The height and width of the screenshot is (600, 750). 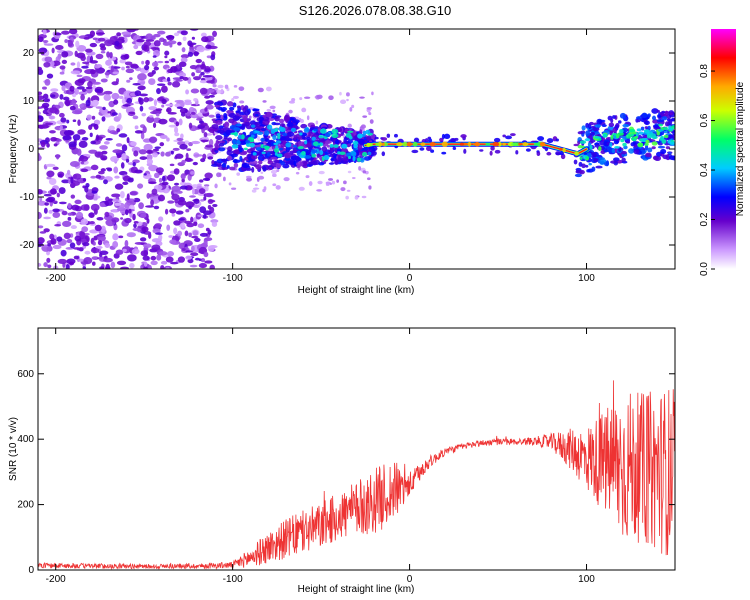 I want to click on spectrogram-xtick-label: 0, so click(x=410, y=278).